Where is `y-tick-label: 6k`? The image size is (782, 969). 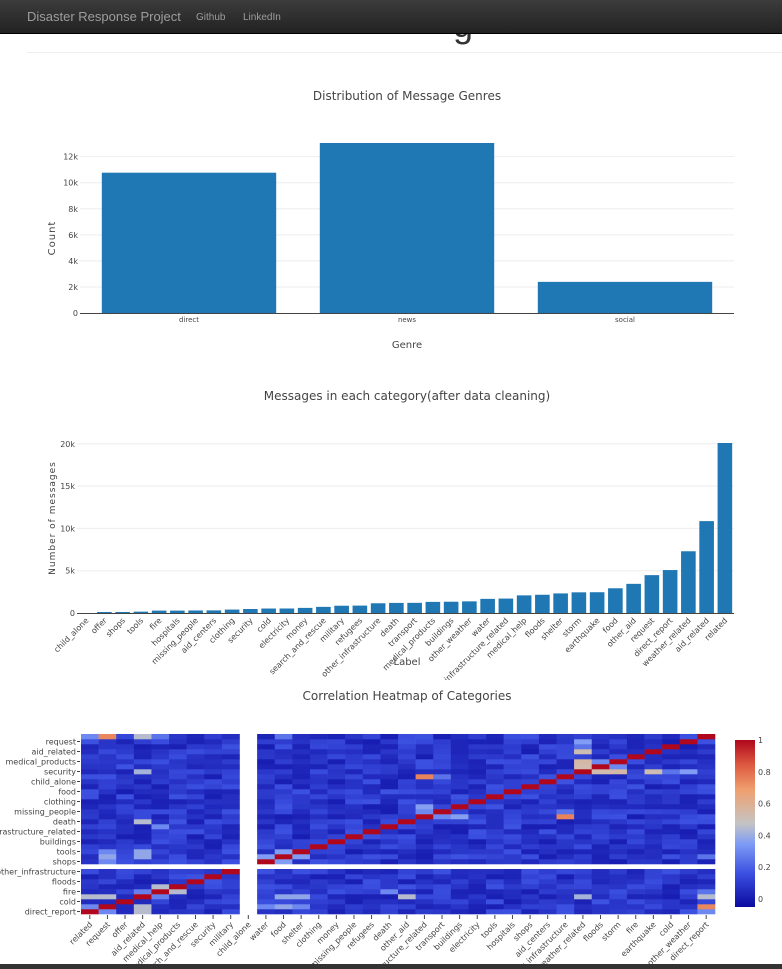 y-tick-label: 6k is located at coordinates (73, 235).